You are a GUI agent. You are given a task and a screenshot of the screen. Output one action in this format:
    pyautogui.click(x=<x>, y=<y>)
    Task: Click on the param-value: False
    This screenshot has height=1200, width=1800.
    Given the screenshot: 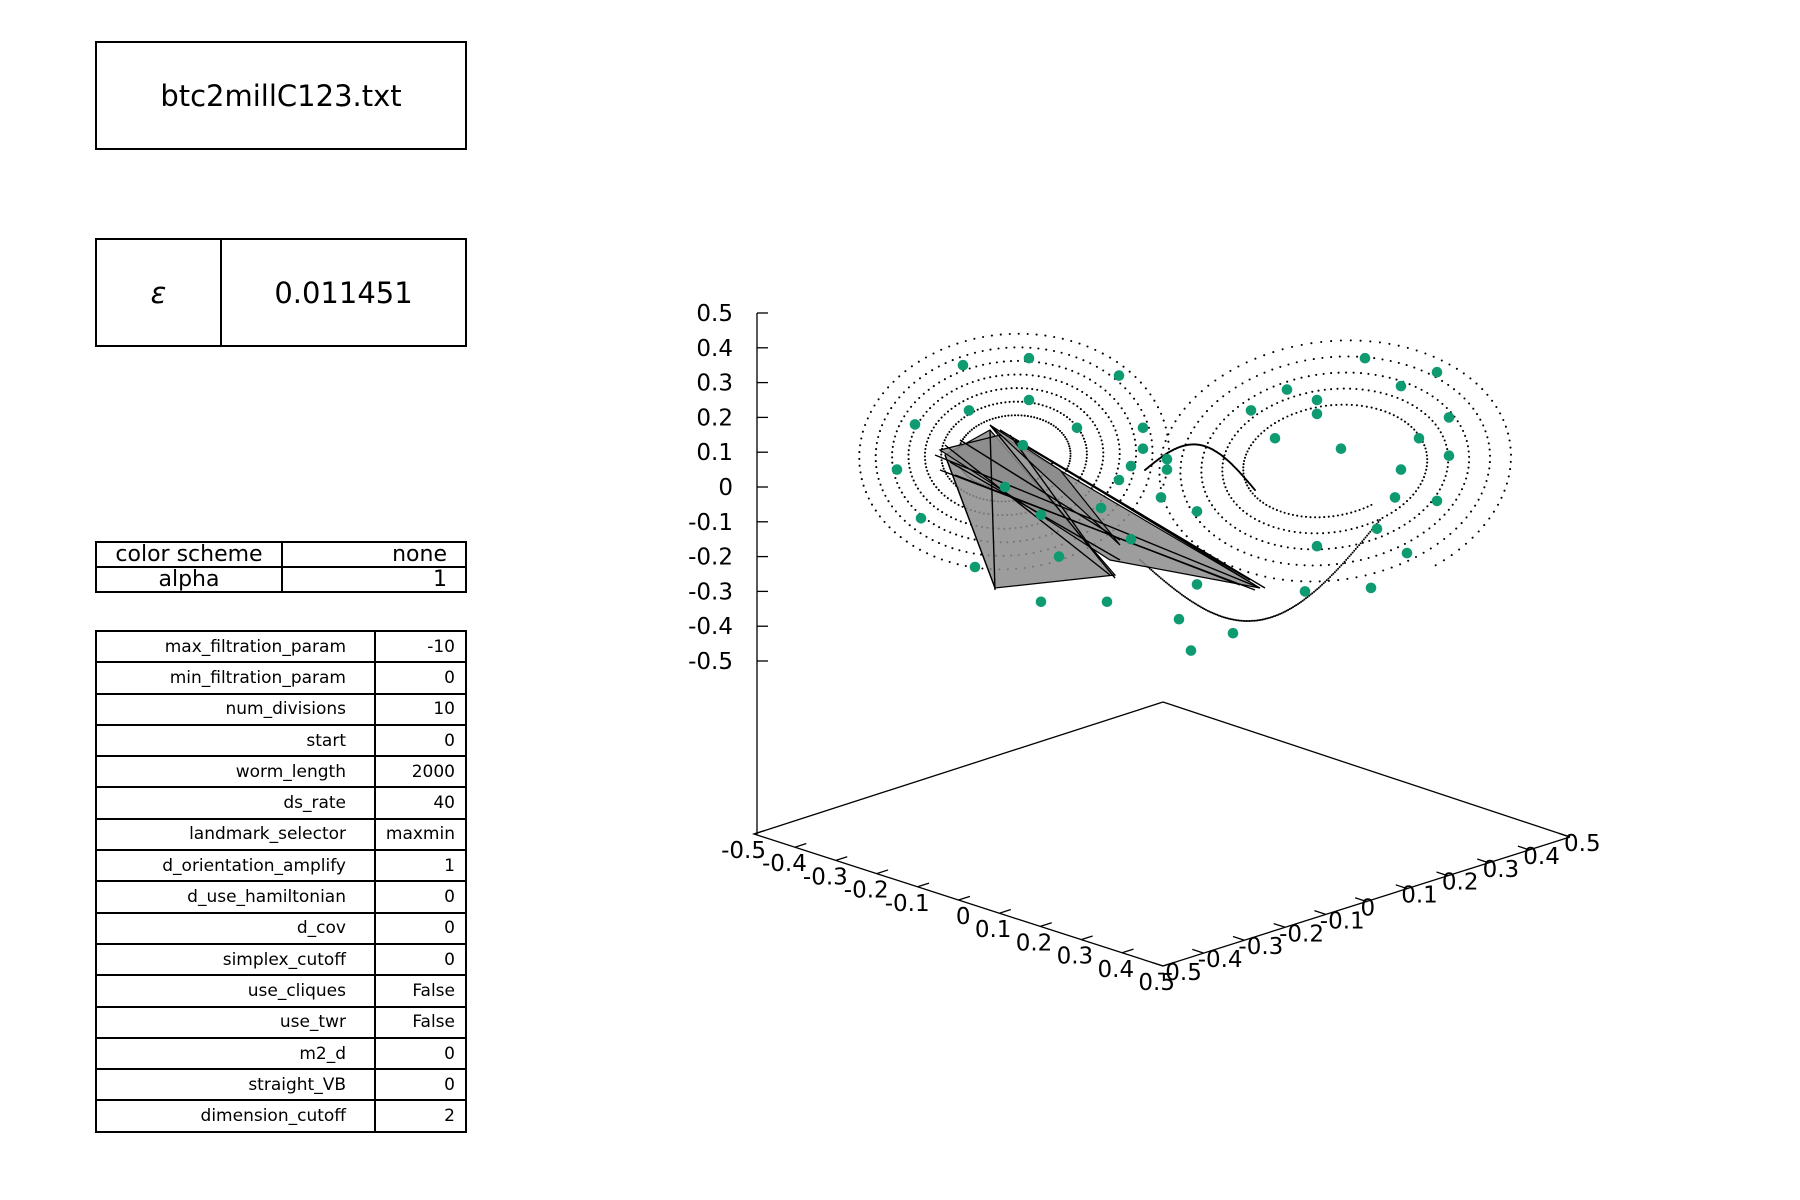 What is the action you would take?
    pyautogui.click(x=420, y=991)
    